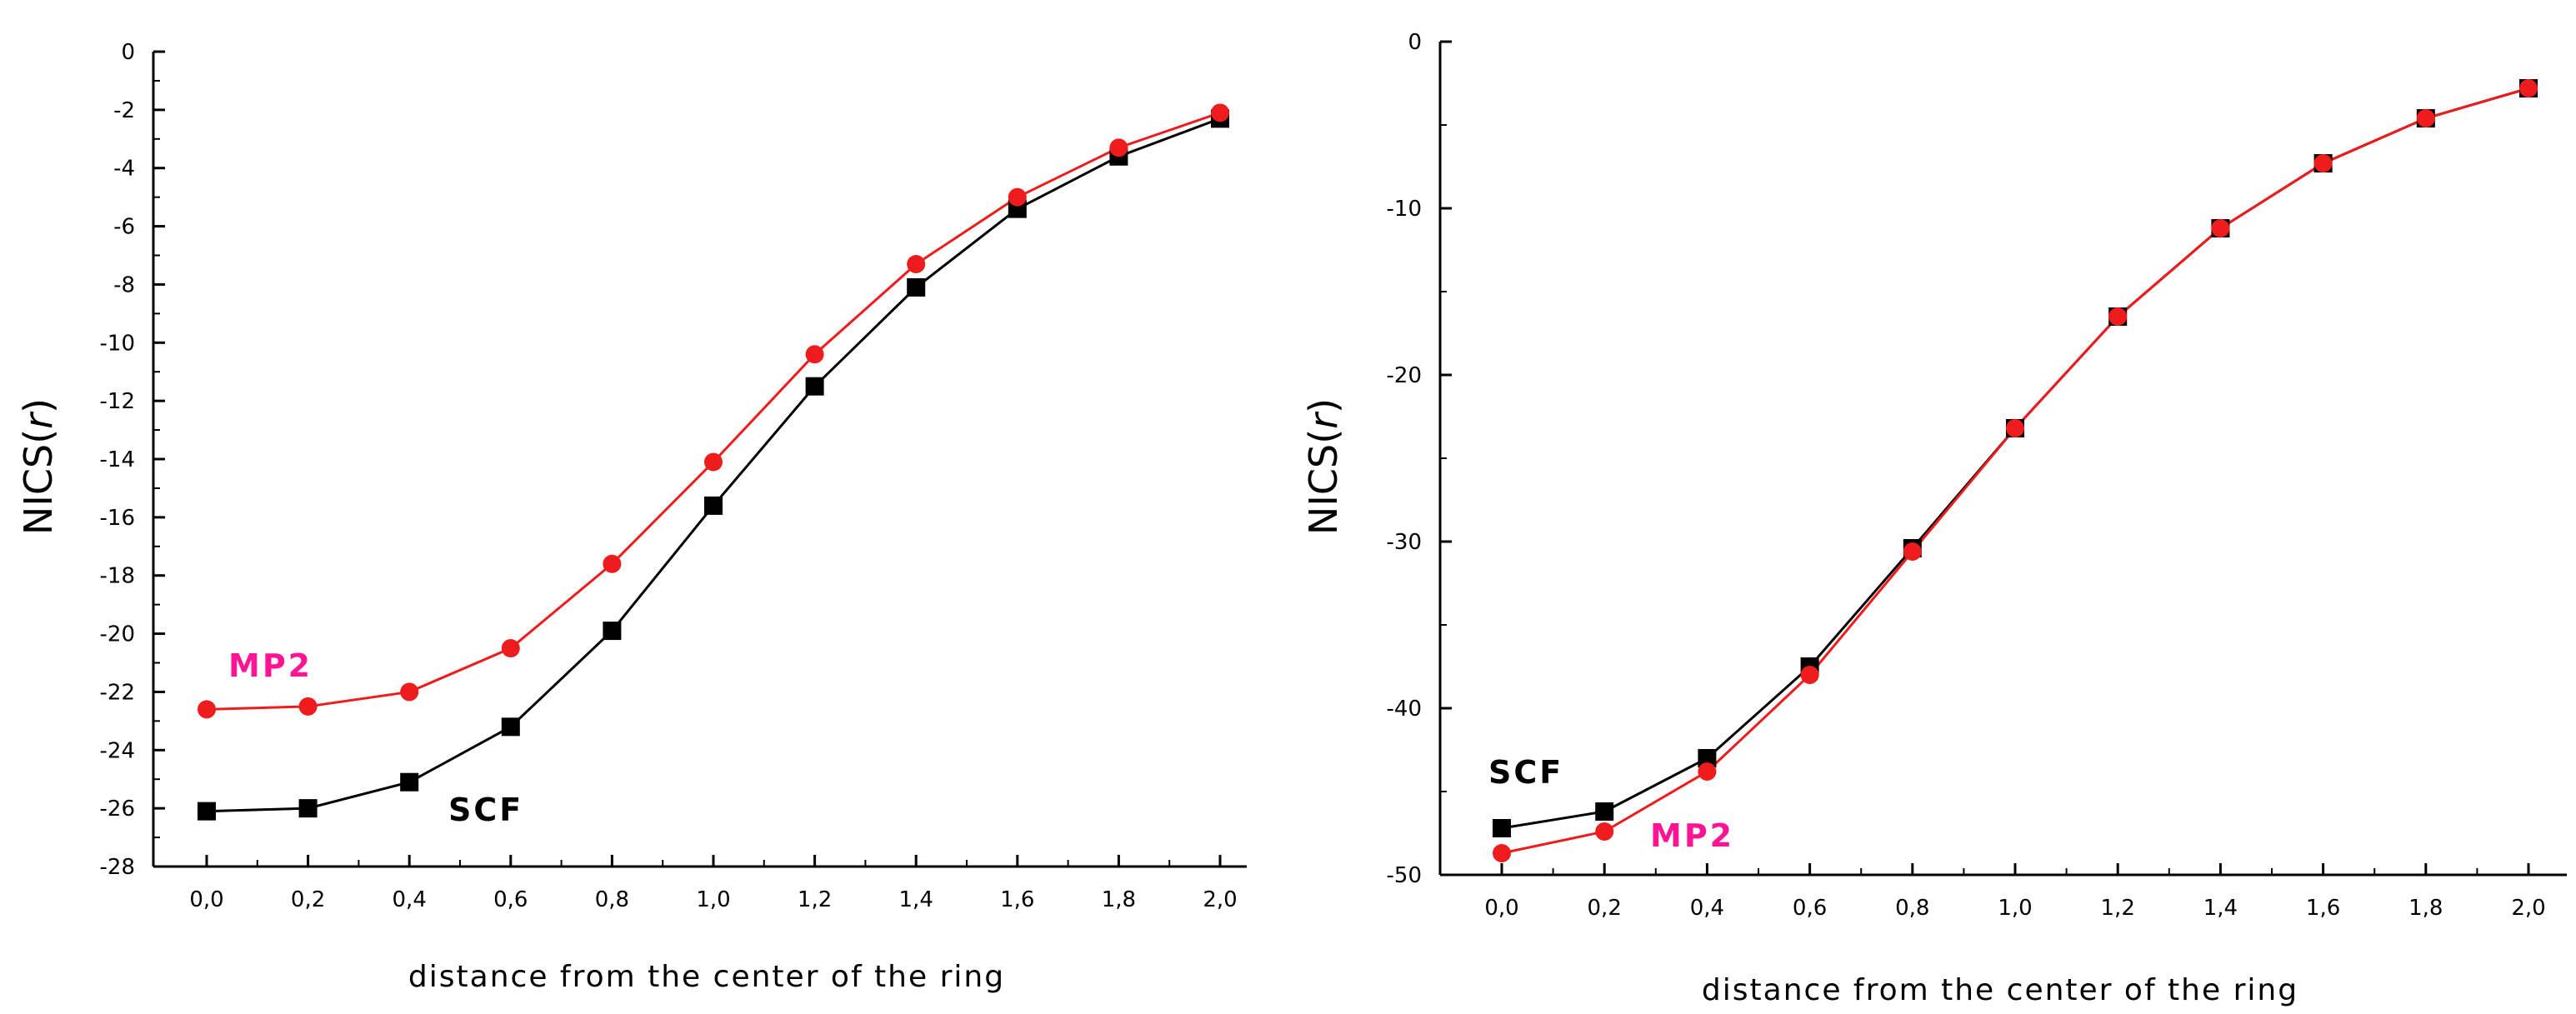 The image size is (2576, 1014). I want to click on right-y-tick-label: -50, so click(1404, 875).